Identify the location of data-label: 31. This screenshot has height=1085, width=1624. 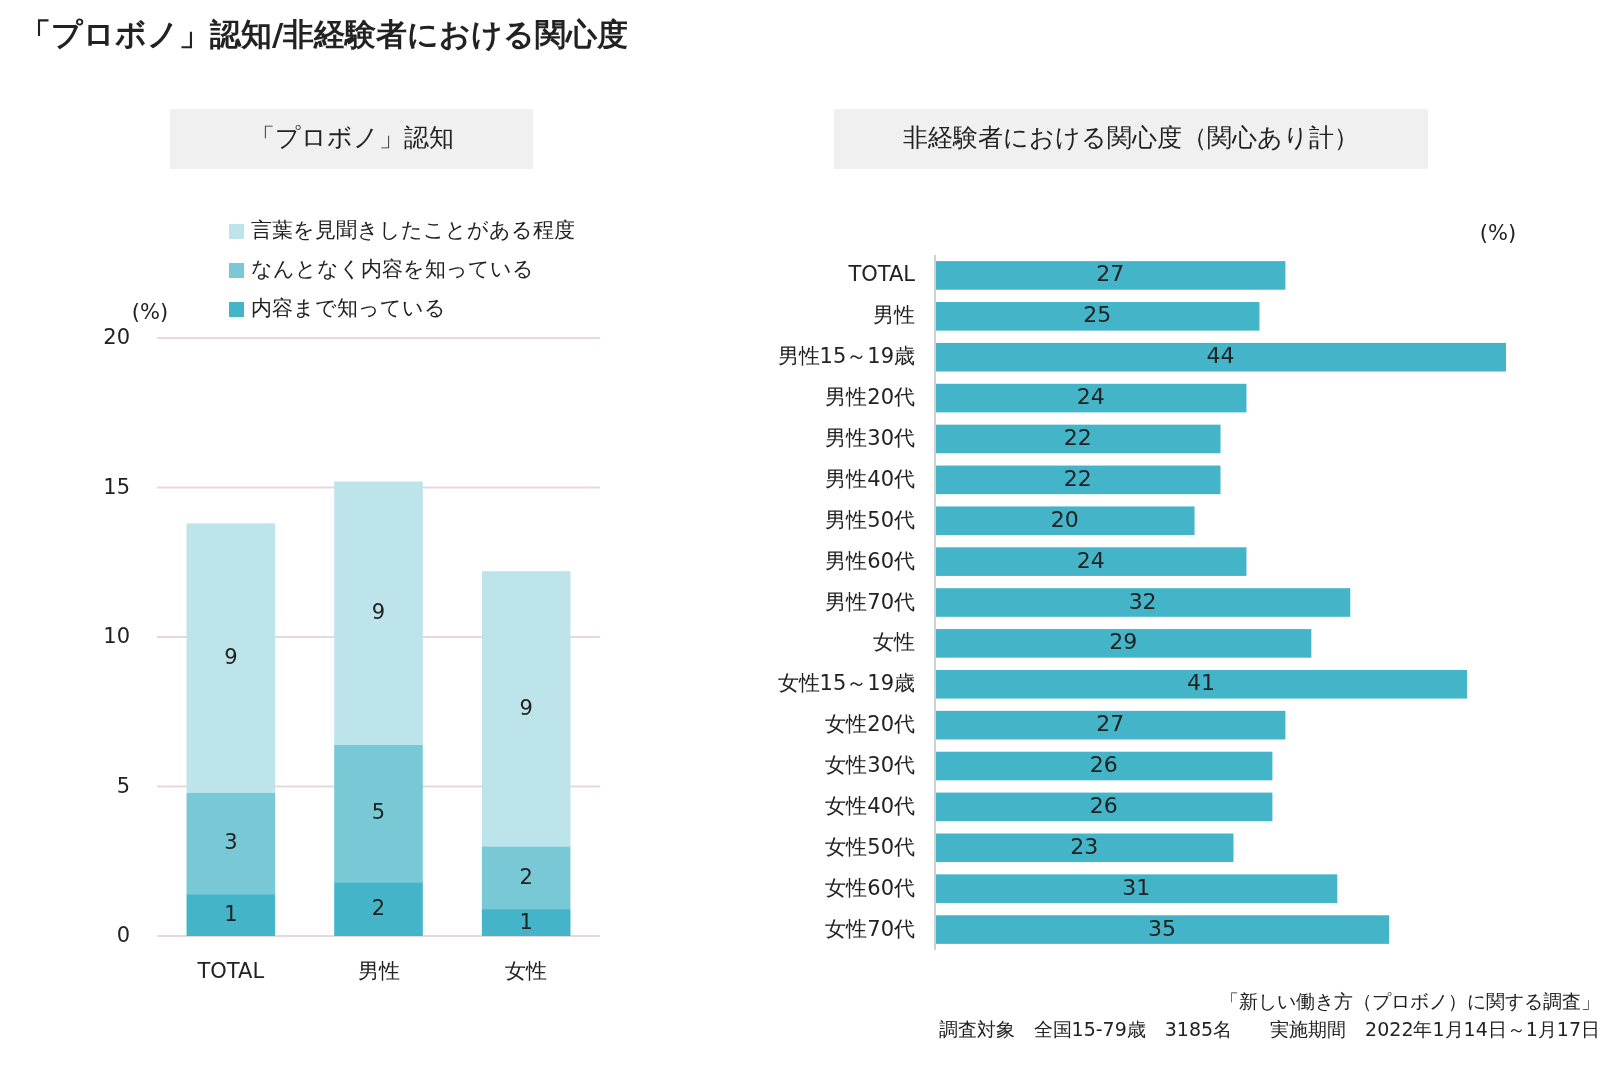
(1136, 887).